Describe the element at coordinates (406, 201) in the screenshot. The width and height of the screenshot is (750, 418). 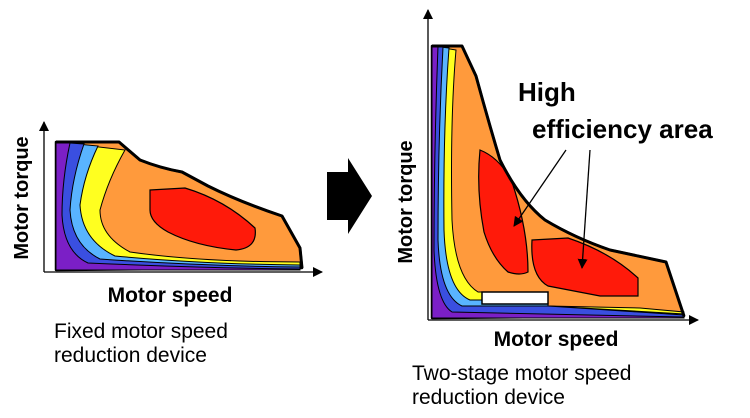
I see `right-y-axis-label: Motor torque` at that location.